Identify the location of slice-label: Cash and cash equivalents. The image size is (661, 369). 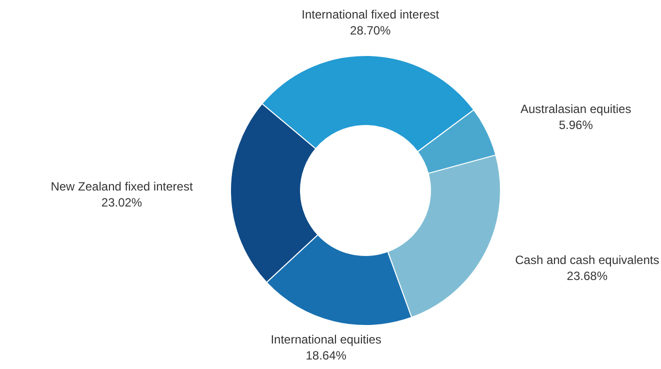
(587, 259).